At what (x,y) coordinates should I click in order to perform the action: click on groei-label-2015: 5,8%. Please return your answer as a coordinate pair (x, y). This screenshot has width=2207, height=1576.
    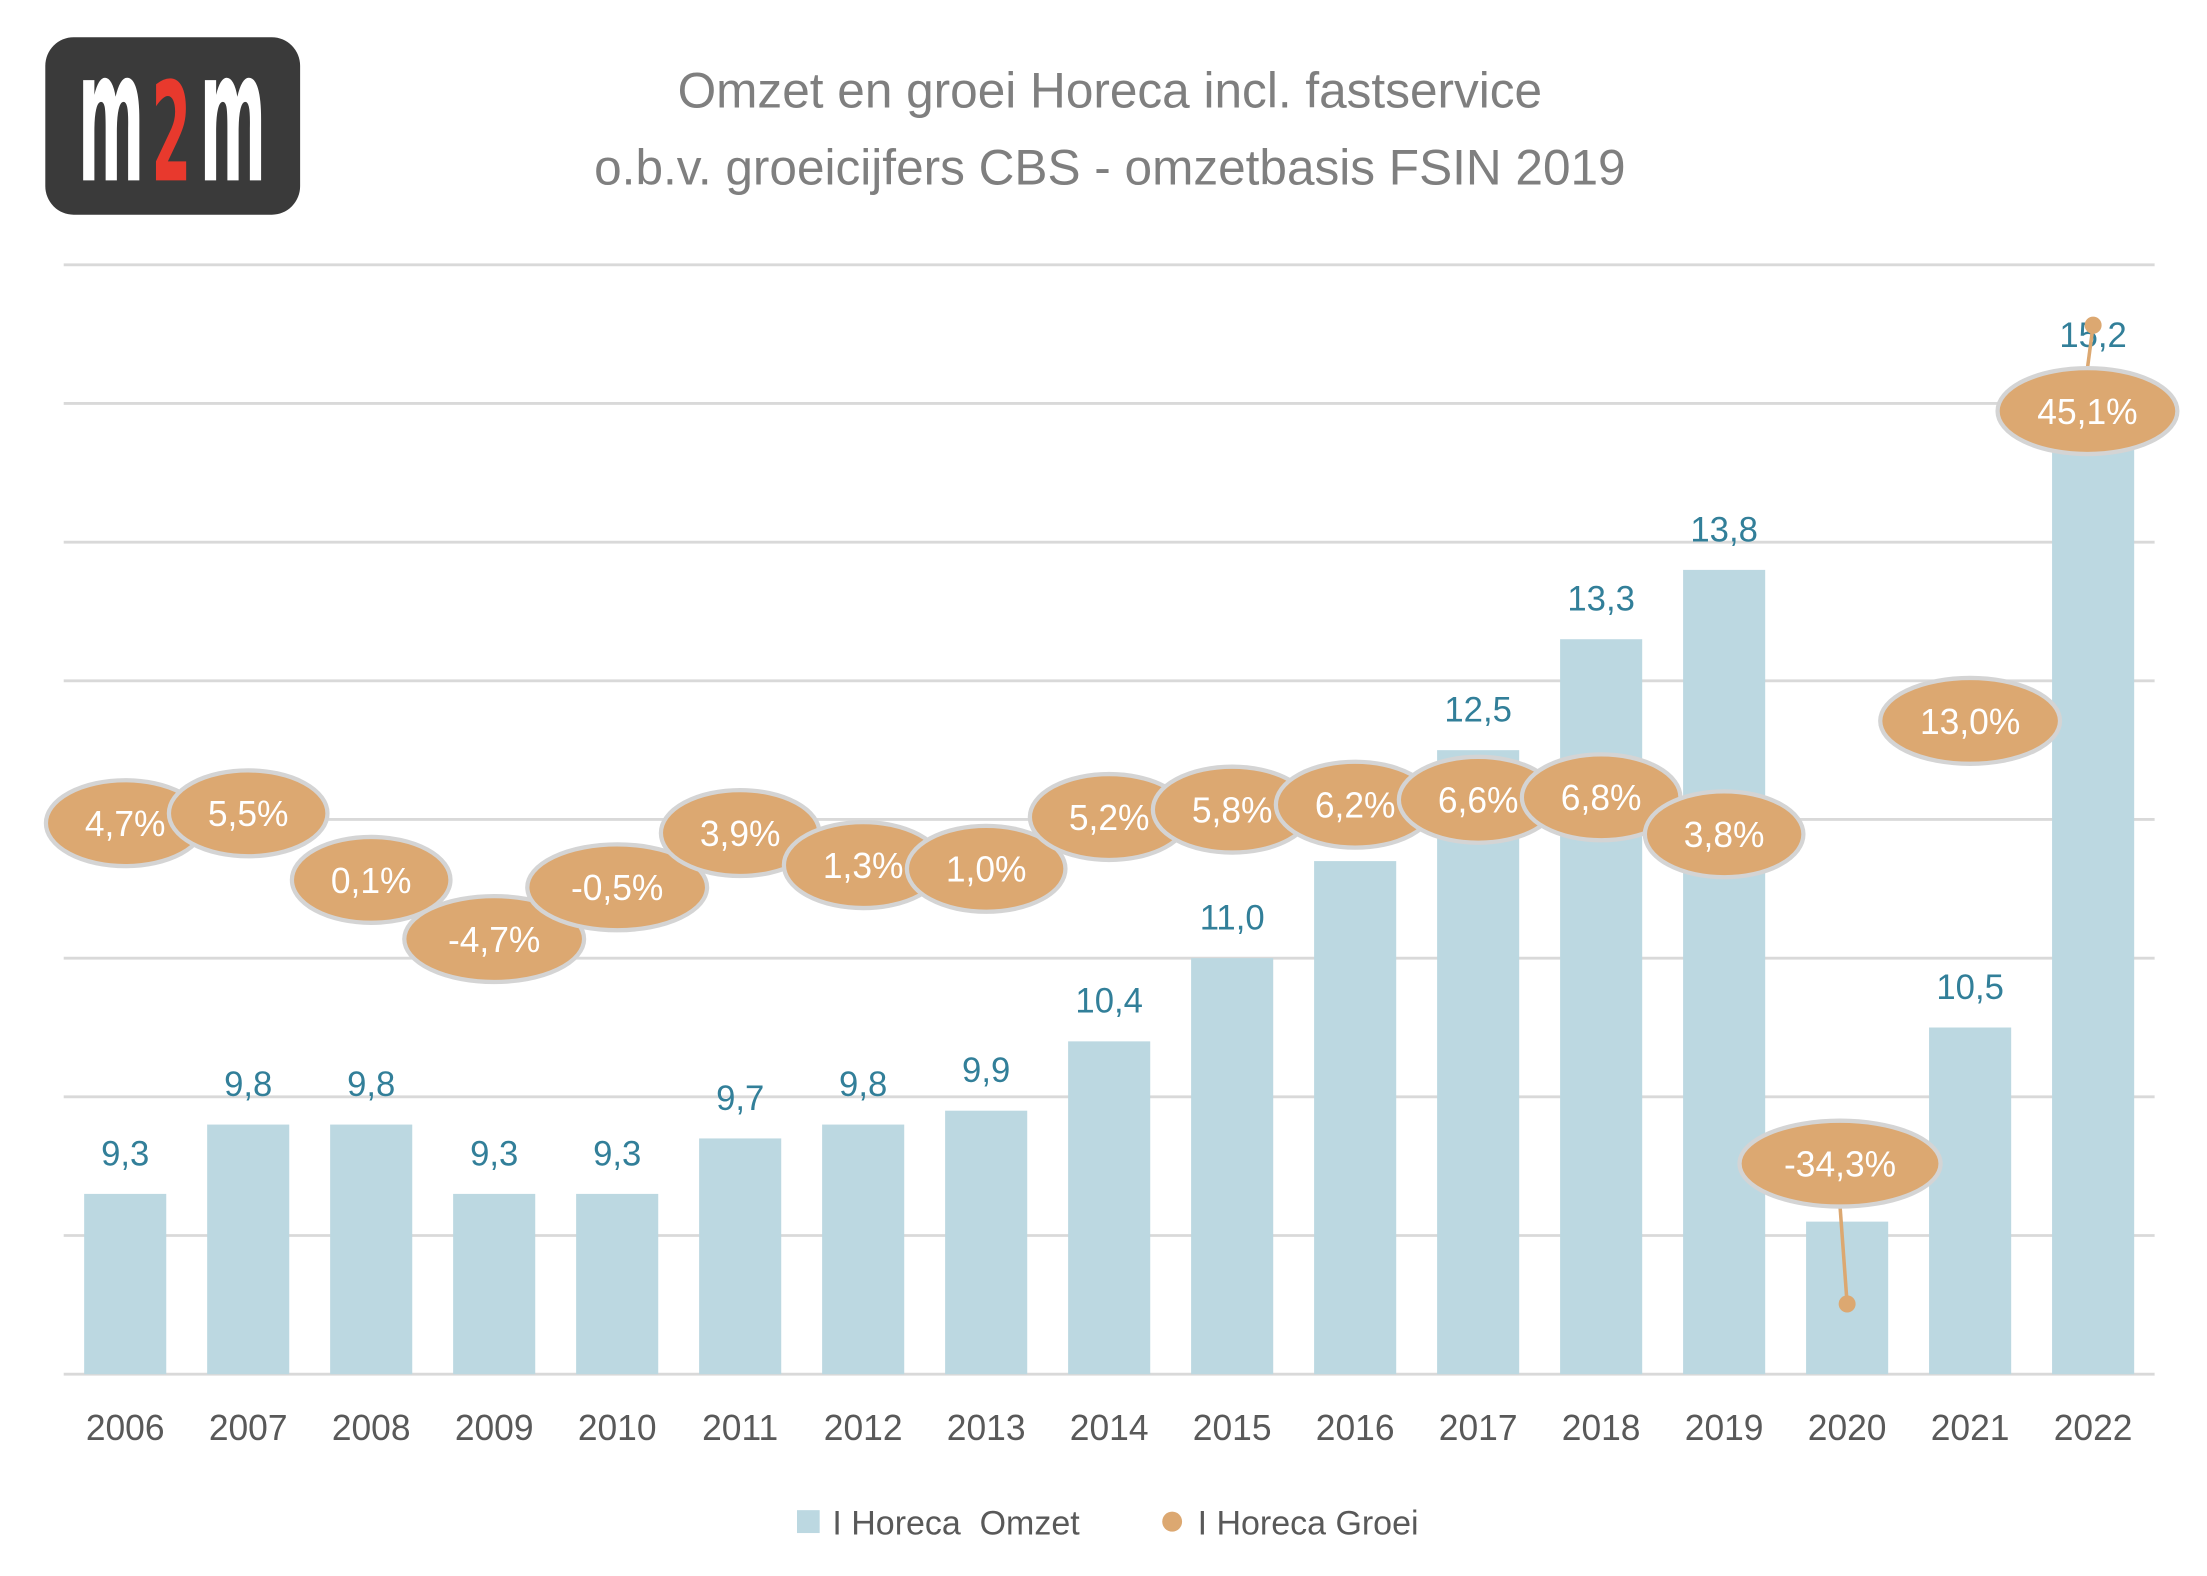
    Looking at the image, I should click on (1232, 810).